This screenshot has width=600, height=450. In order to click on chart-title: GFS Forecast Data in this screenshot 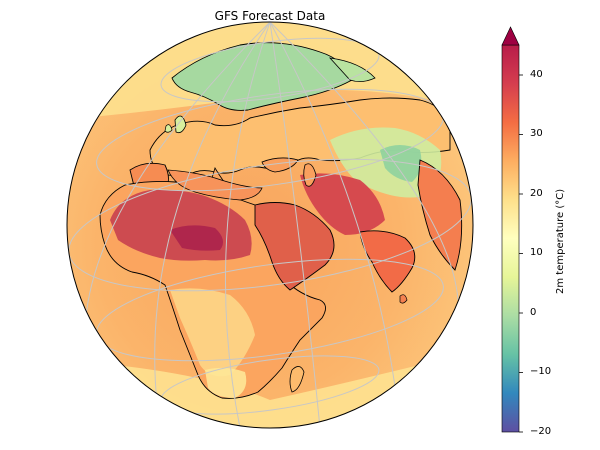, I will do `click(270, 16)`.